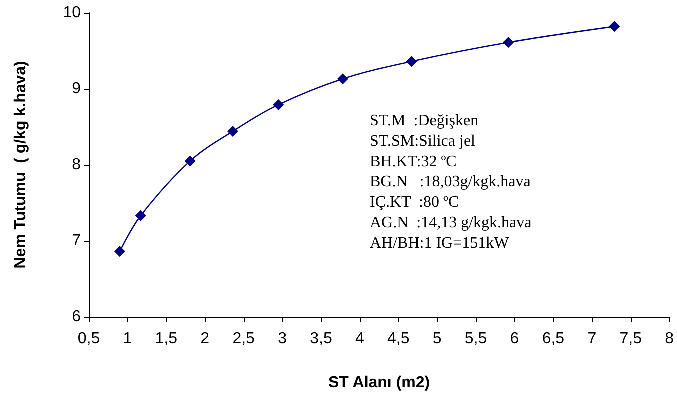 This screenshot has height=408, width=677. What do you see at coordinates (515, 339) in the screenshot?
I see `x-tick-label: 6` at bounding box center [515, 339].